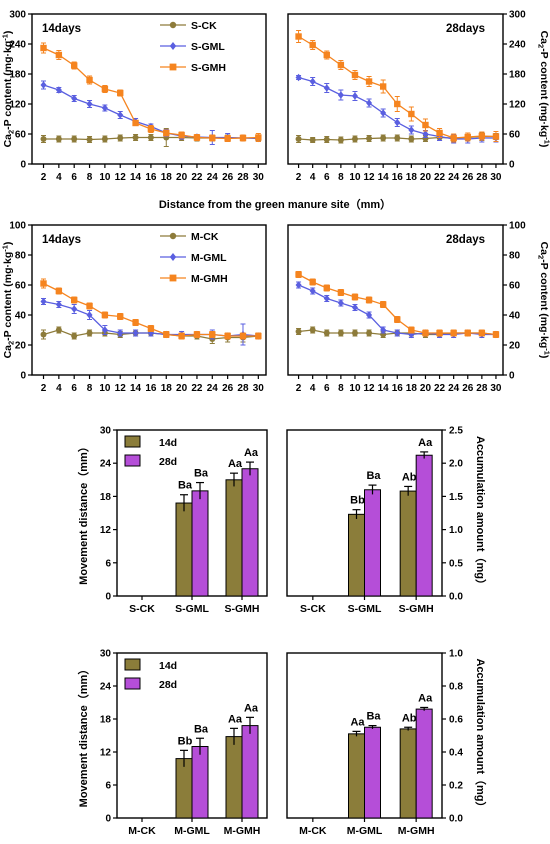 The width and height of the screenshot is (550, 844). I want to click on category-label: M-GML, so click(192, 831).